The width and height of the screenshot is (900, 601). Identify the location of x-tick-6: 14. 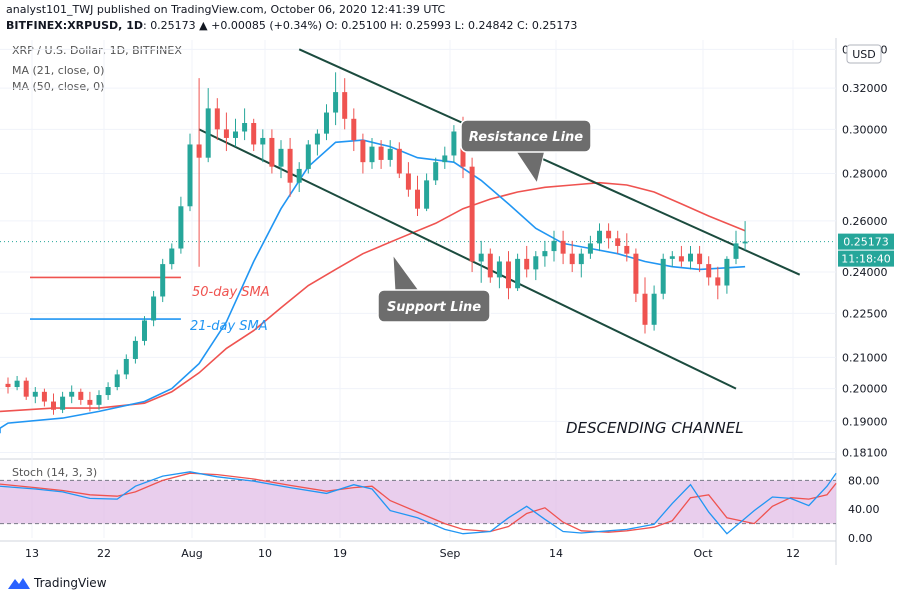
(556, 553).